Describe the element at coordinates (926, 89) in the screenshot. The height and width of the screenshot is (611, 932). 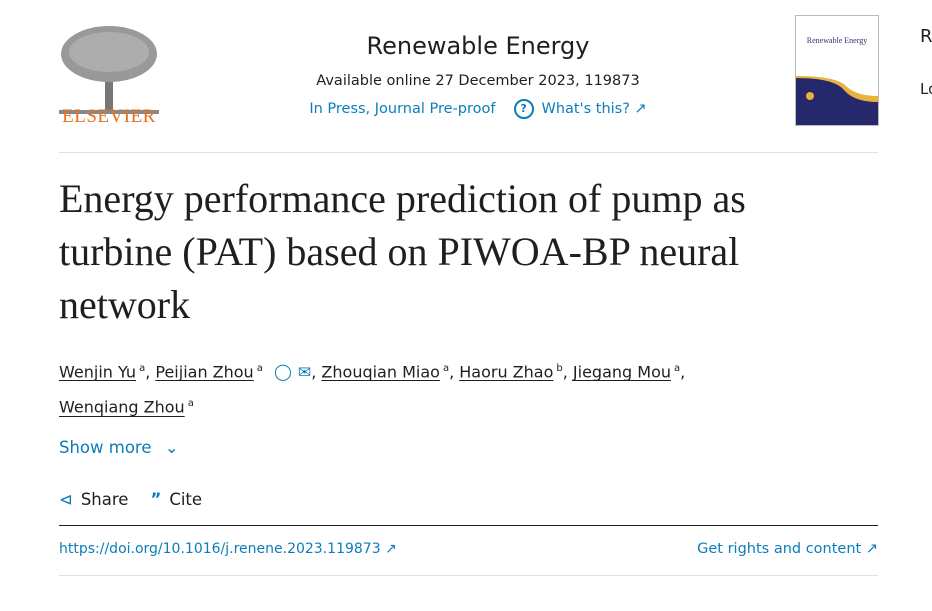
I see `sidebar-text-partial: Lo` at that location.